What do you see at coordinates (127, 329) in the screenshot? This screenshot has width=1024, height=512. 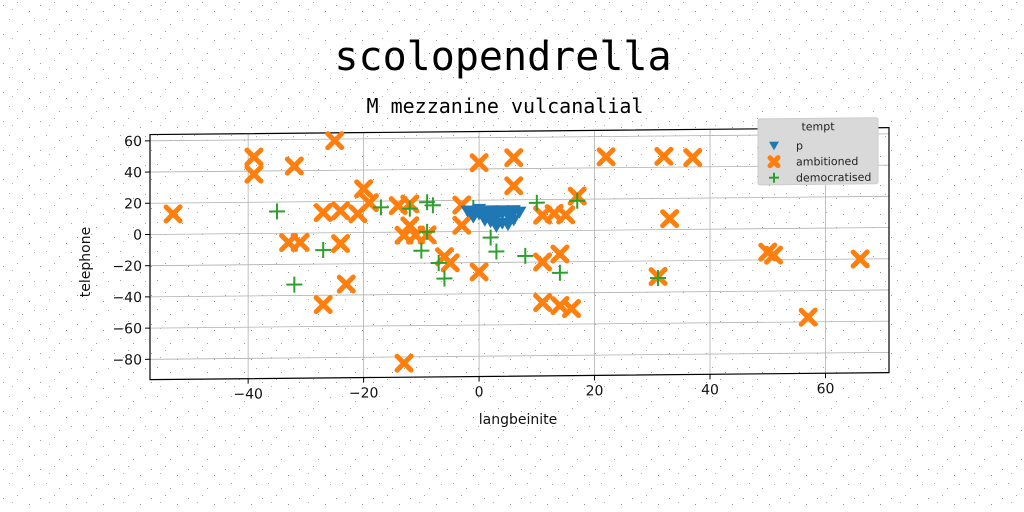 I see `y-tick-label: −60` at bounding box center [127, 329].